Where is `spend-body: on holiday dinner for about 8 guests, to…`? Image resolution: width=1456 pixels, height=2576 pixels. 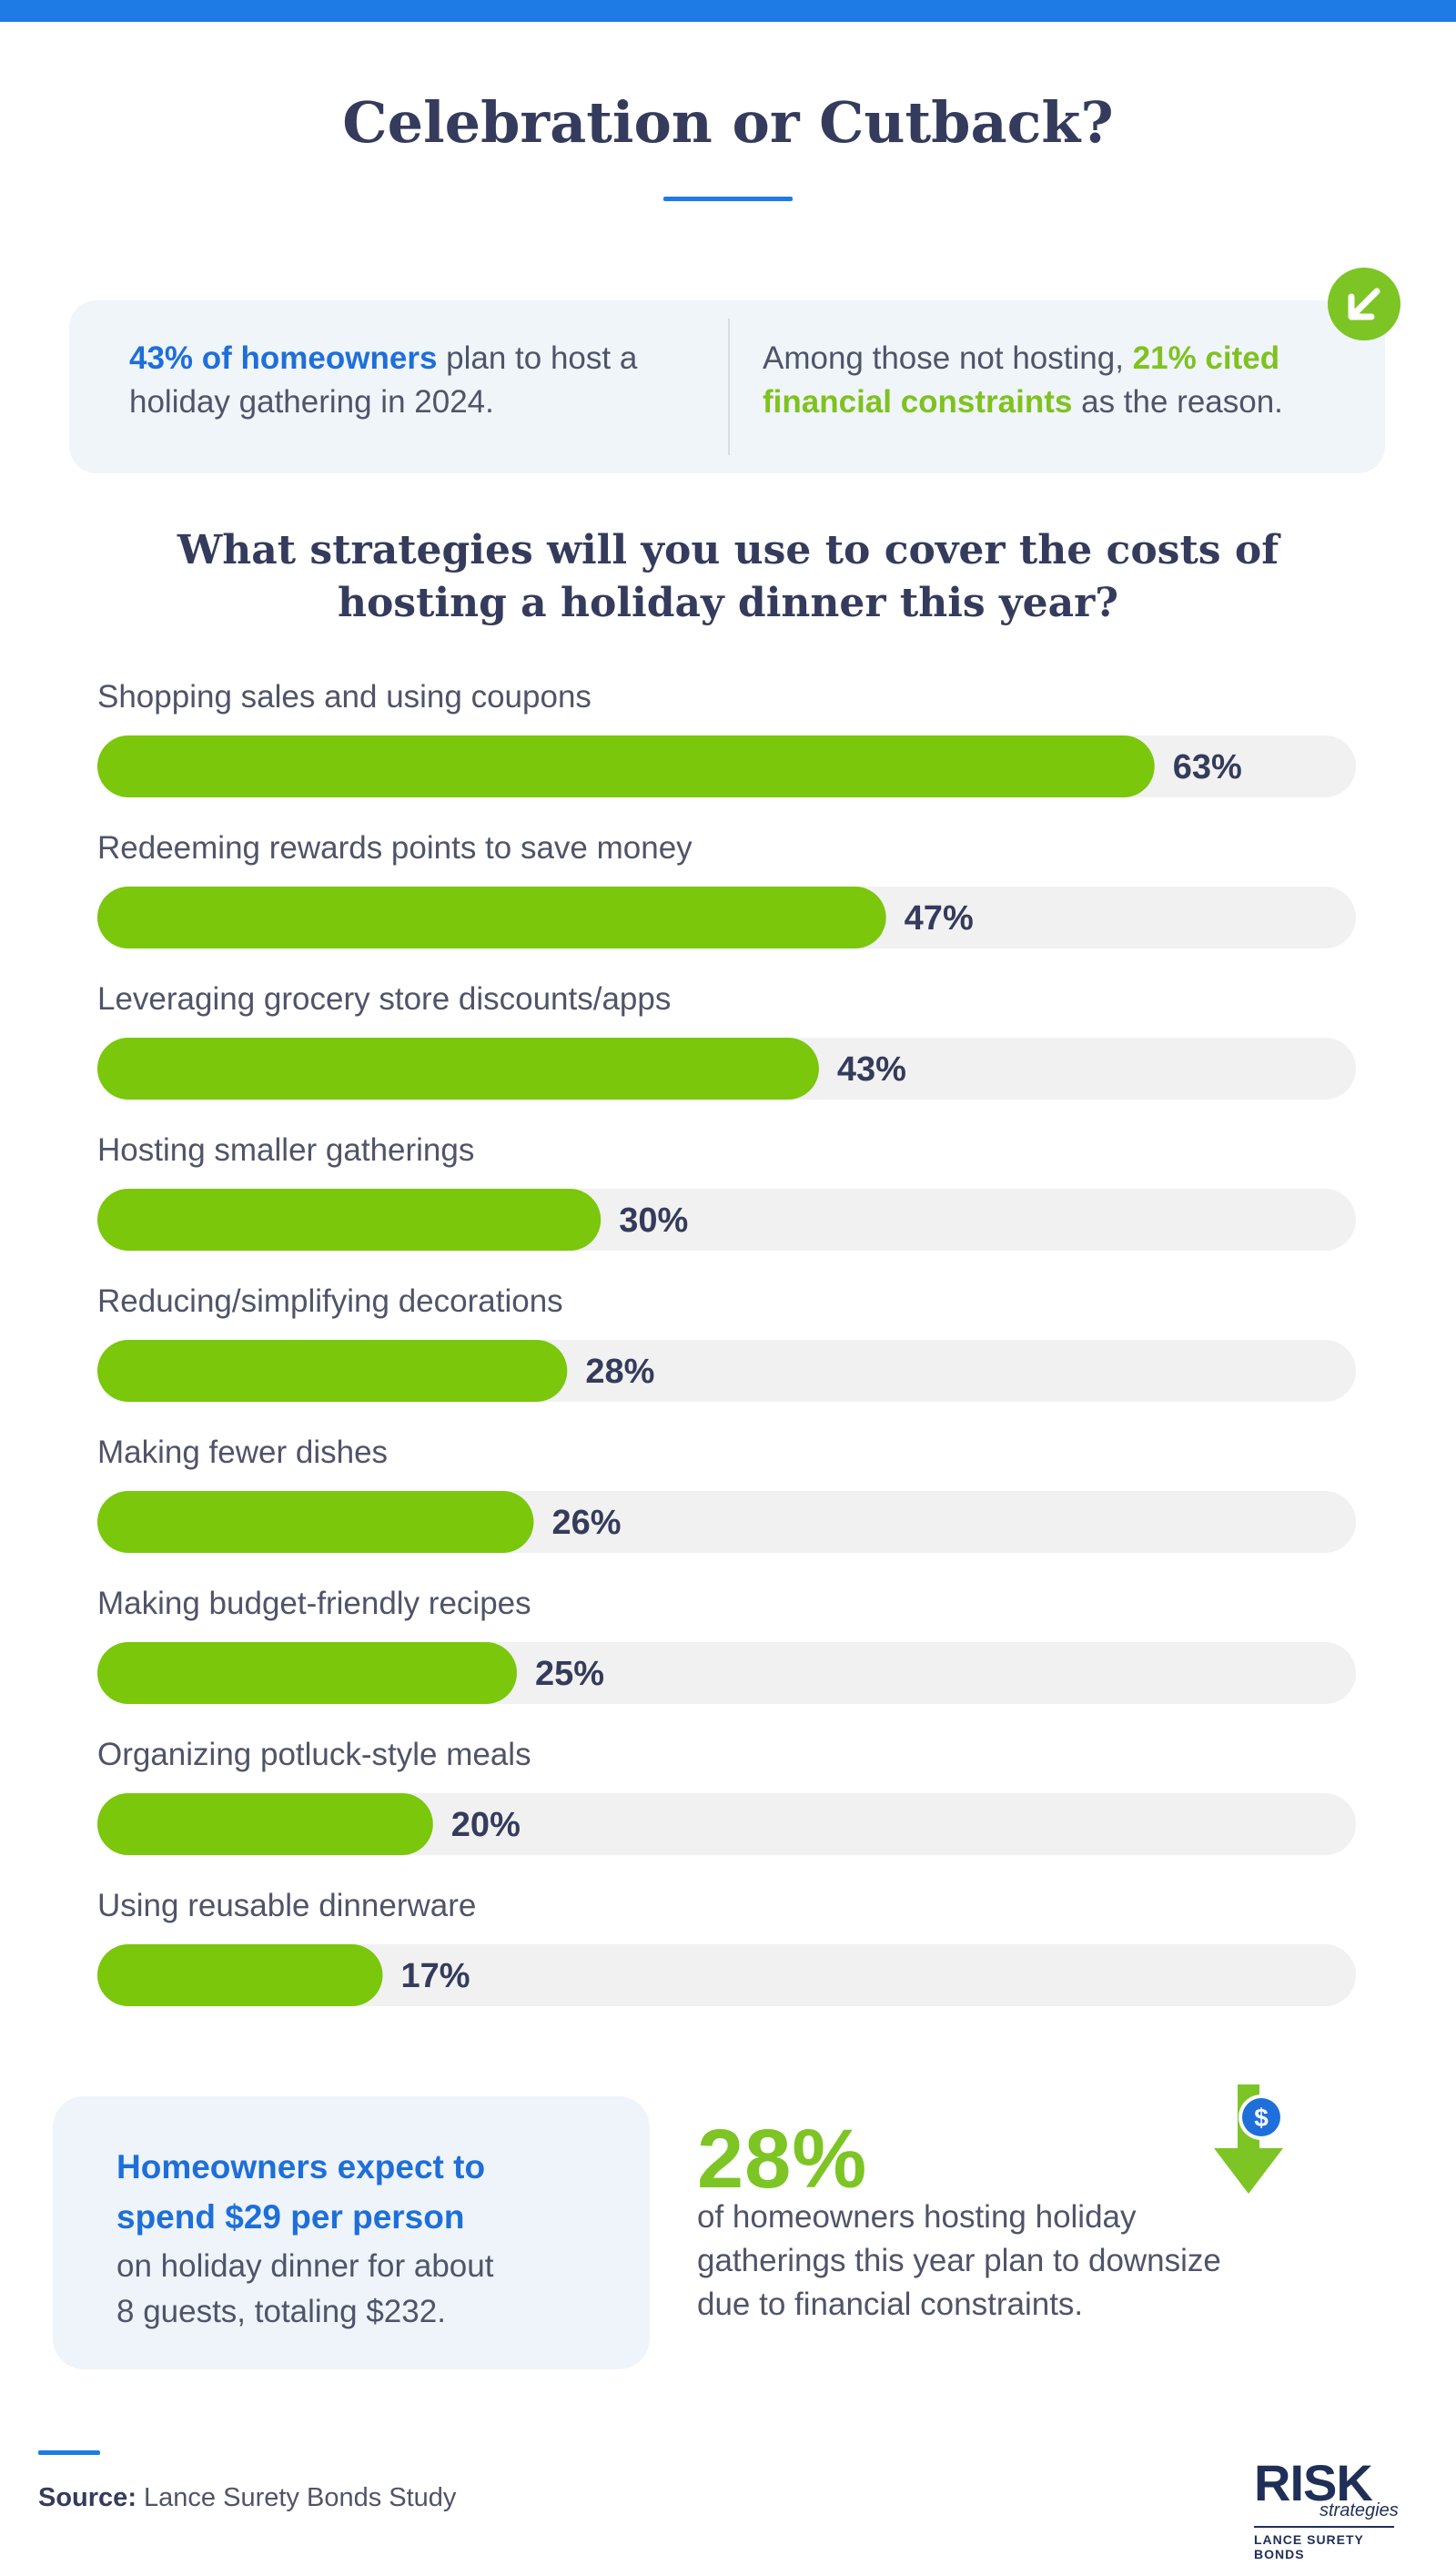
spend-body: on holiday dinner for about 8 guests, to… is located at coordinates (371, 2289).